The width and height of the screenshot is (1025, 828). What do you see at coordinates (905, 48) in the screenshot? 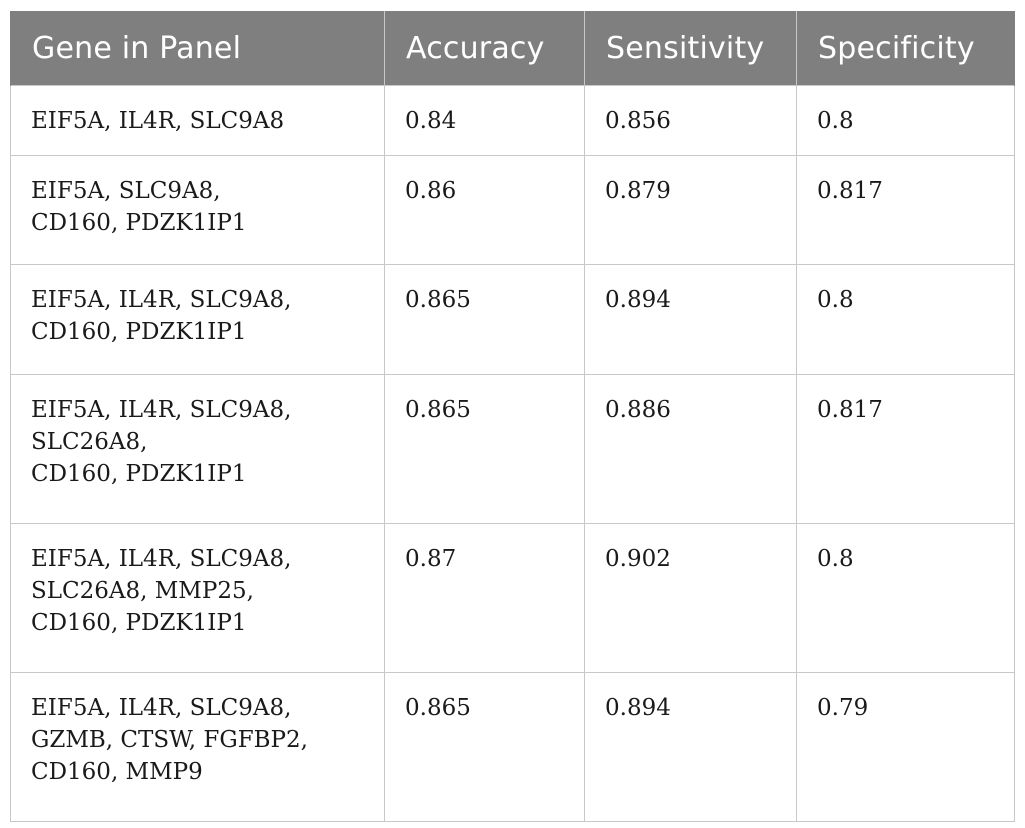
I see `header-specificity: Specificity` at bounding box center [905, 48].